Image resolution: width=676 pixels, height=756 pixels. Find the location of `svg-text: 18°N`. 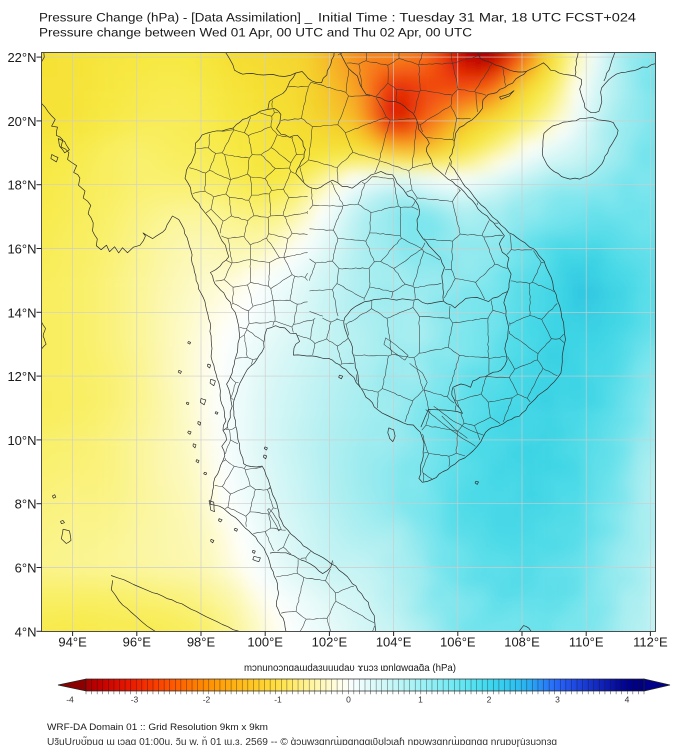

svg-text: 18°N is located at coordinates (21, 185).